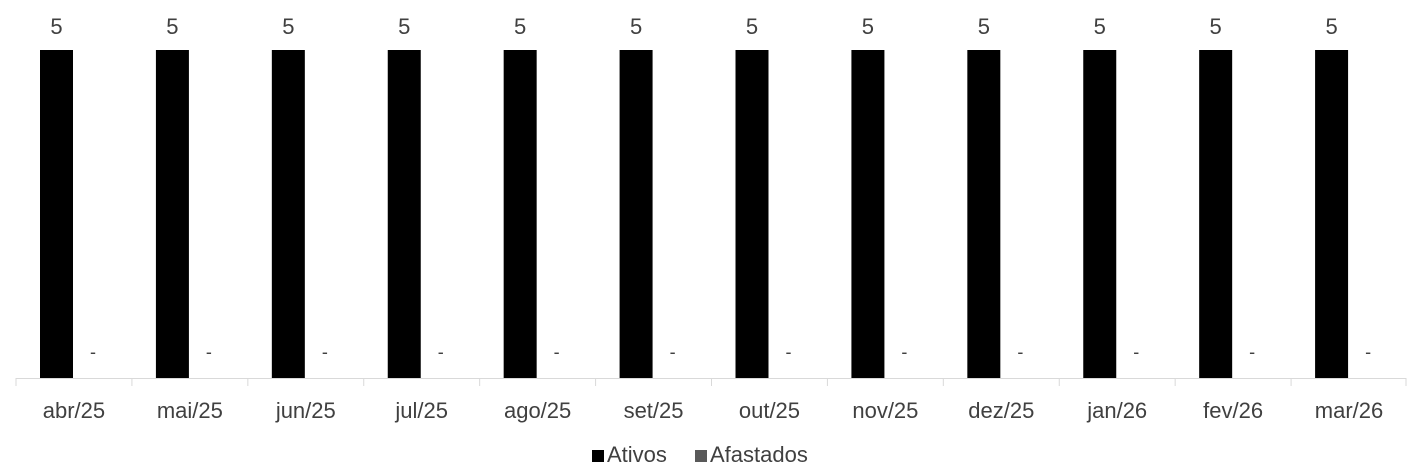 Image resolution: width=1407 pixels, height=472 pixels. I want to click on data-label-afastados-dez/25: -, so click(1020, 352).